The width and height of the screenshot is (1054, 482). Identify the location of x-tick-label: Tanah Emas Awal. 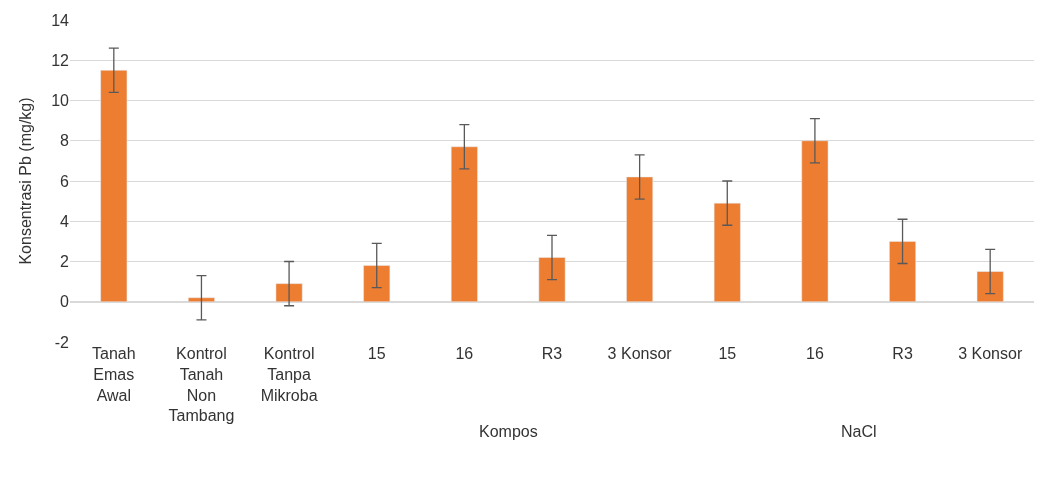
(114, 374).